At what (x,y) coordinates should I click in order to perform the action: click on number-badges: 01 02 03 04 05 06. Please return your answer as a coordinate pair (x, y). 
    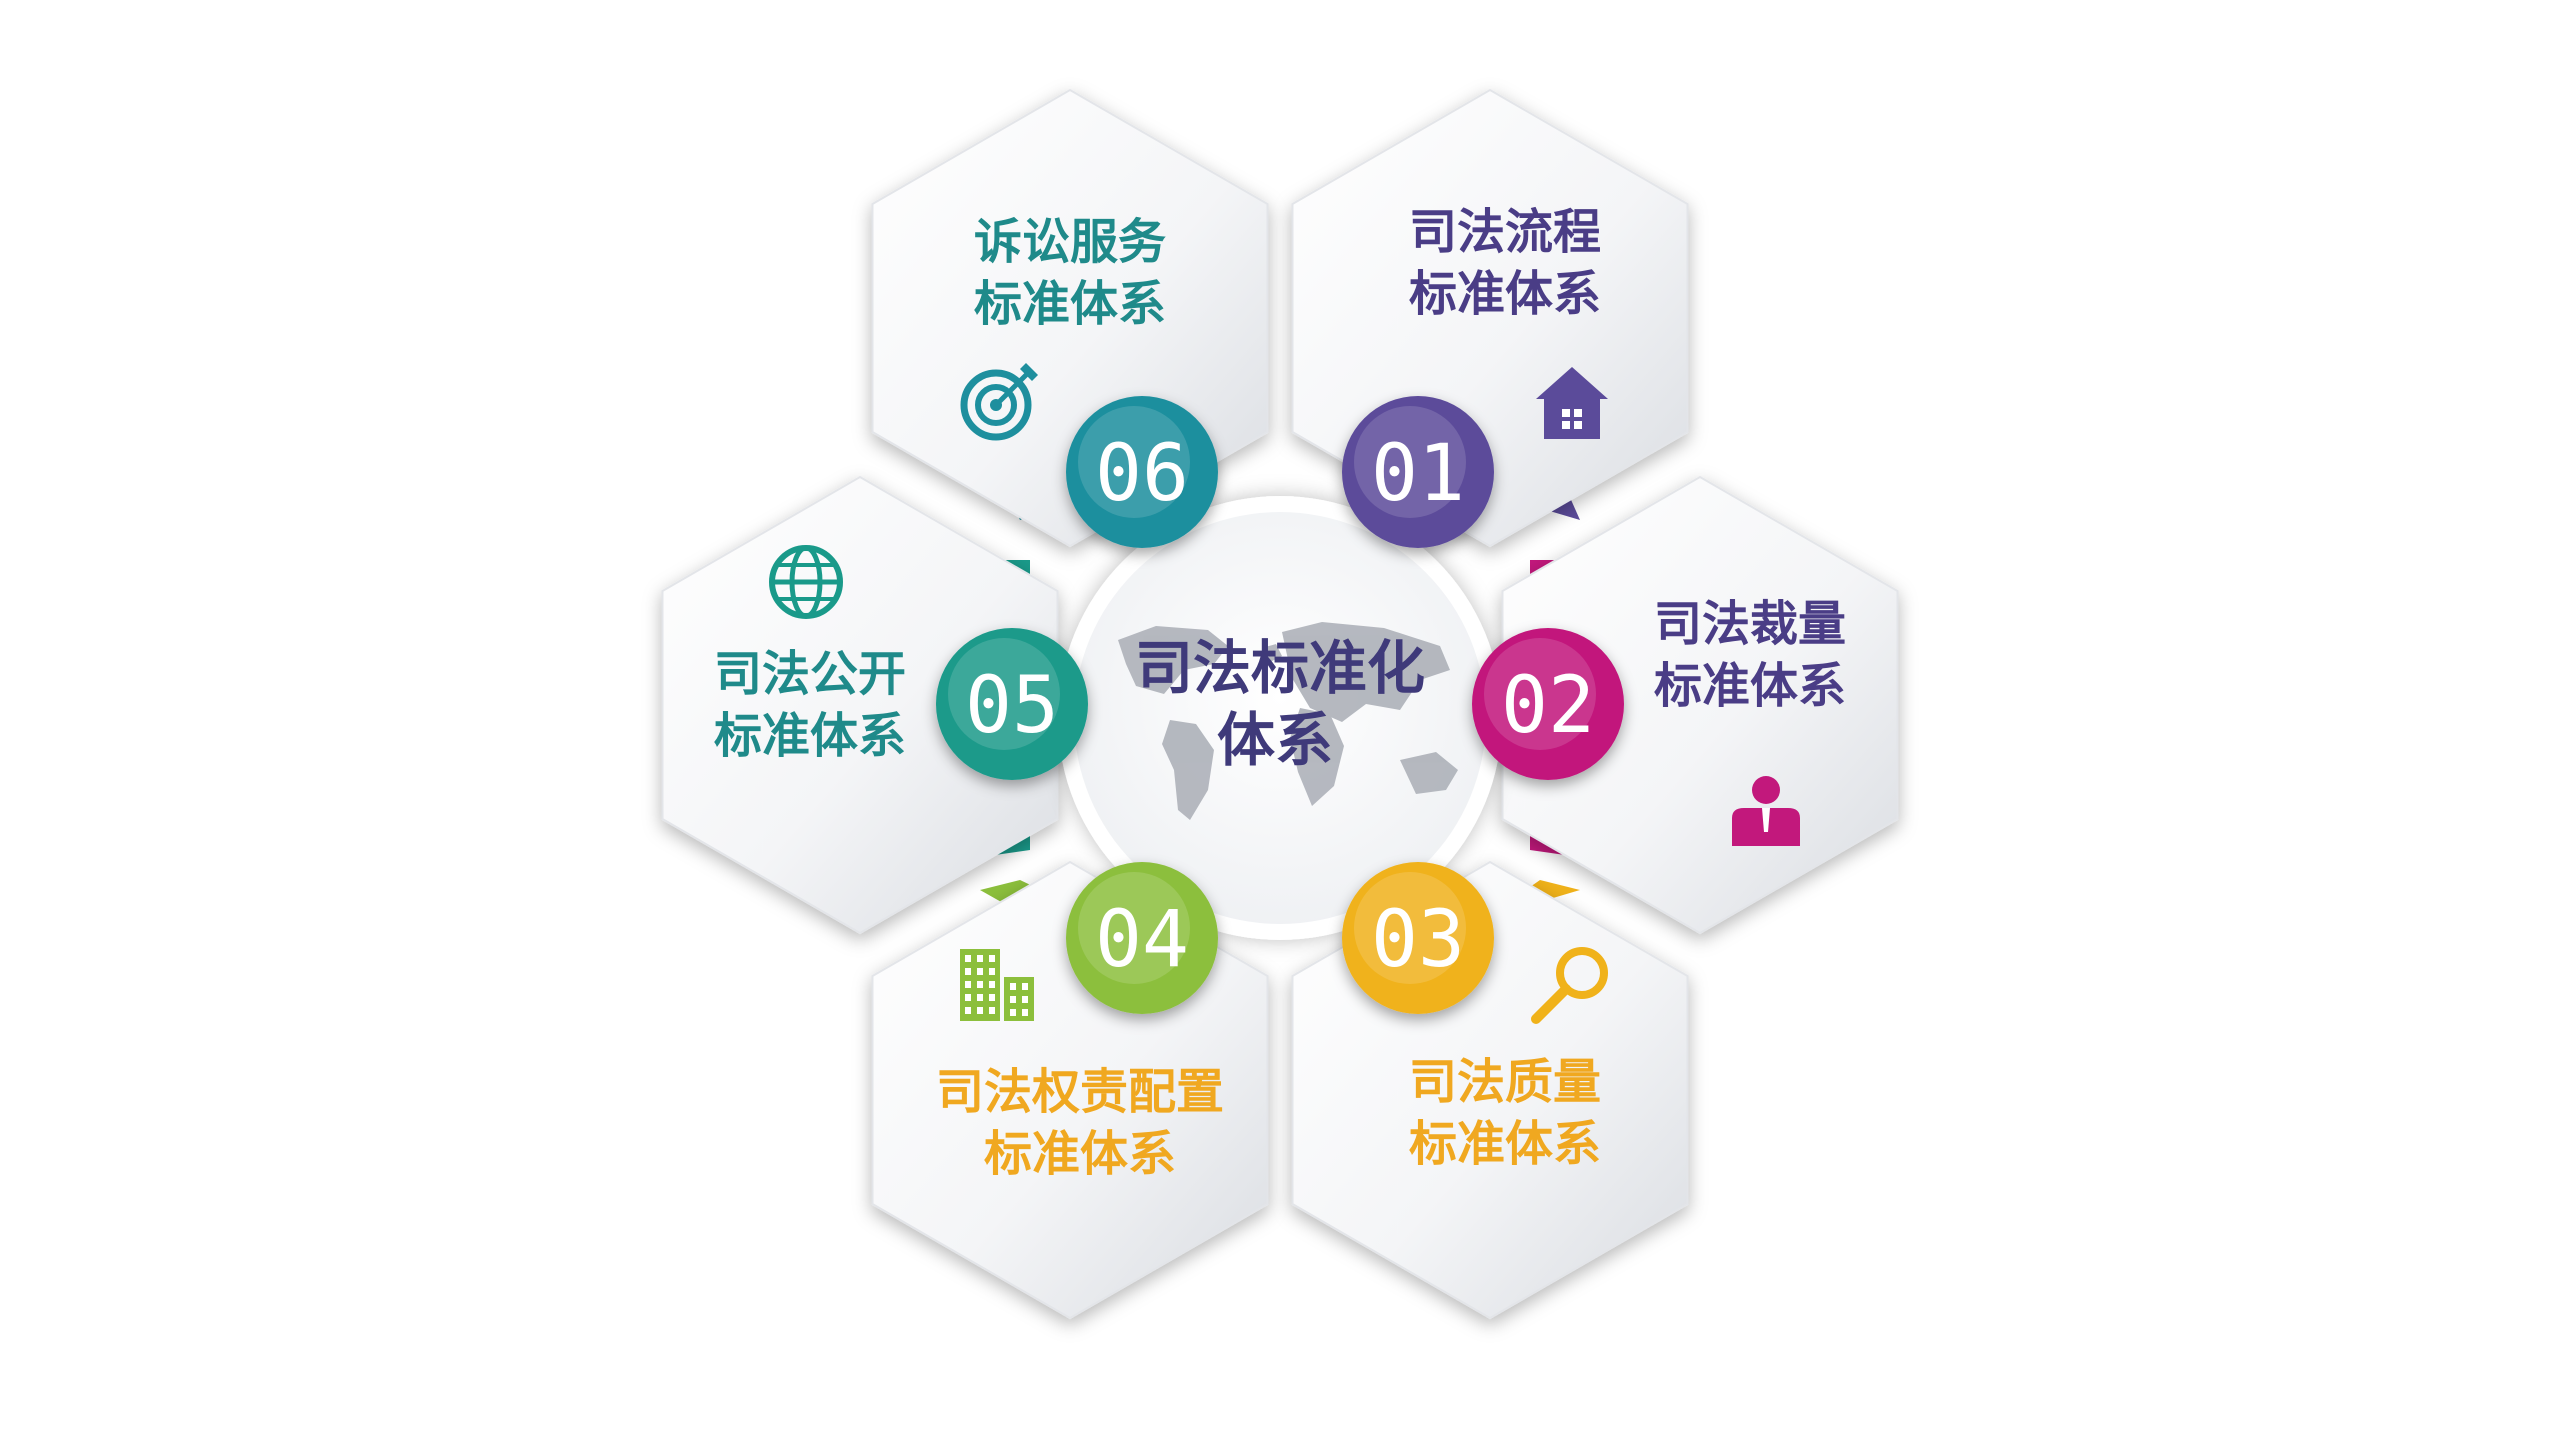
    Looking at the image, I should click on (1280, 705).